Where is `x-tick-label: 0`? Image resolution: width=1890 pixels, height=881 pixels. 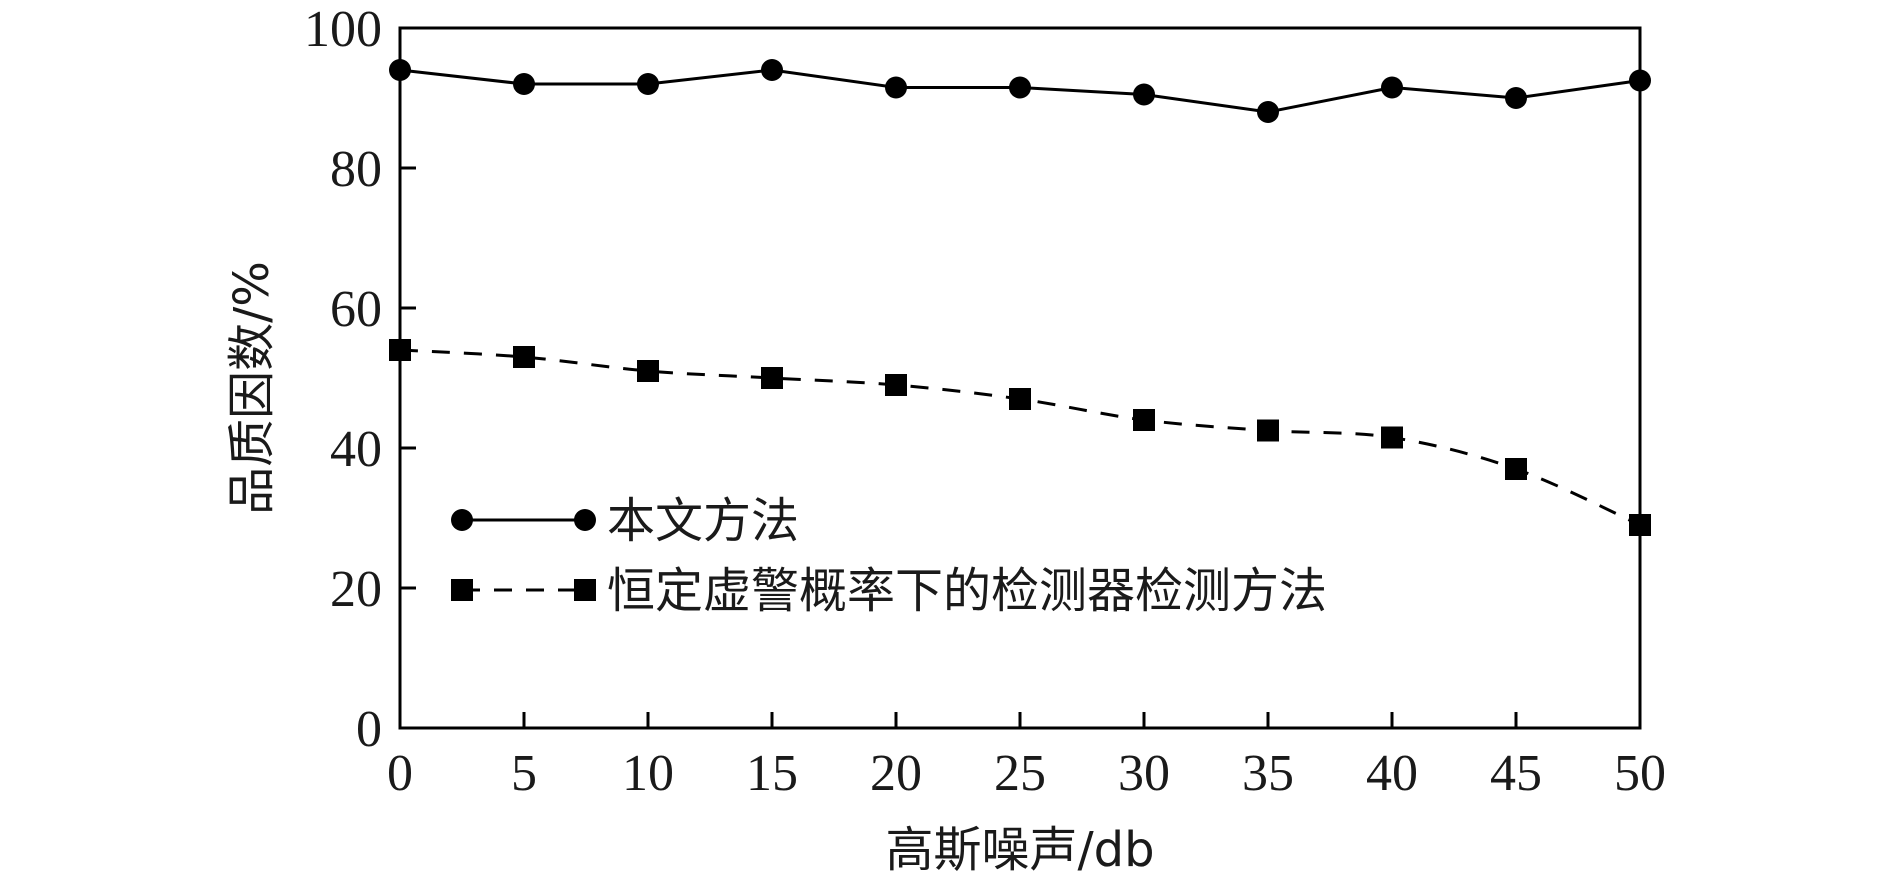 x-tick-label: 0 is located at coordinates (400, 773).